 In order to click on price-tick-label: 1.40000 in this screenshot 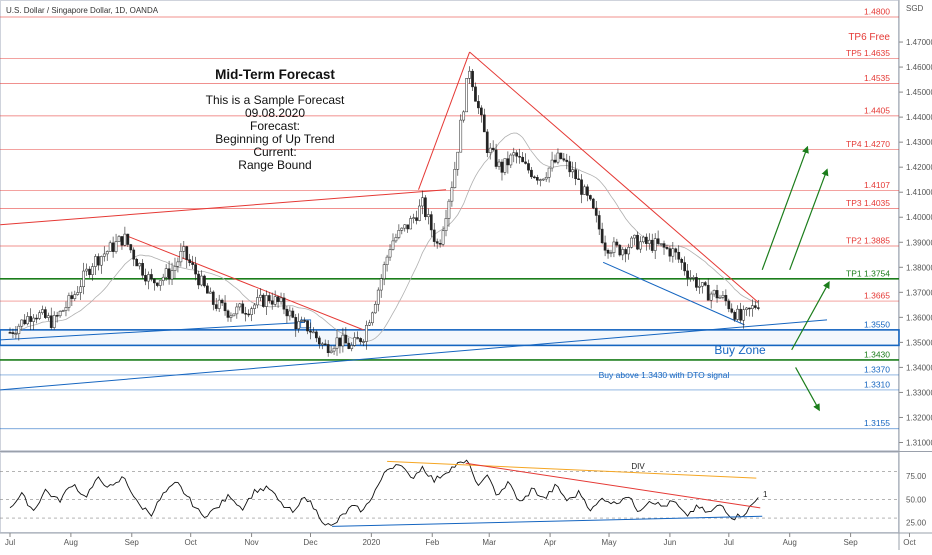, I will do `click(919, 217)`.